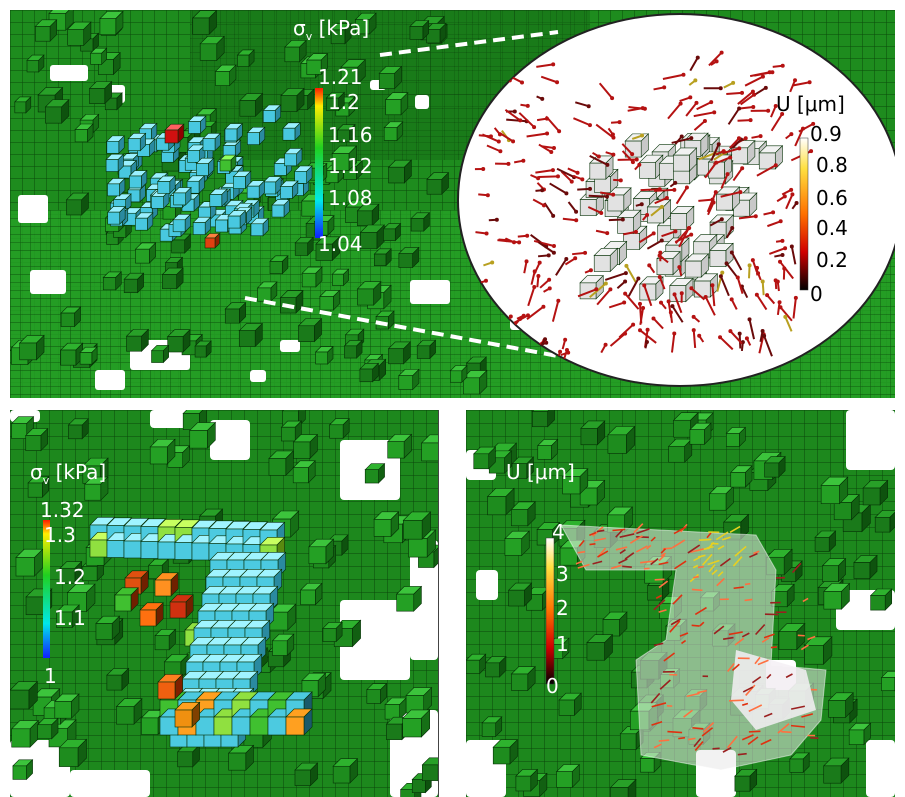  Describe the element at coordinates (804, 214) in the screenshot. I see `displacement-colorbar-inset` at that location.